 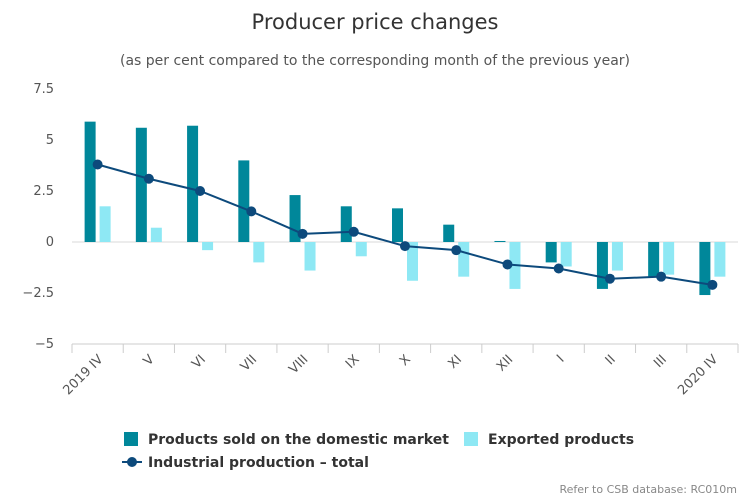 What do you see at coordinates (561, 440) in the screenshot?
I see `legend-label-exported: Exported products` at bounding box center [561, 440].